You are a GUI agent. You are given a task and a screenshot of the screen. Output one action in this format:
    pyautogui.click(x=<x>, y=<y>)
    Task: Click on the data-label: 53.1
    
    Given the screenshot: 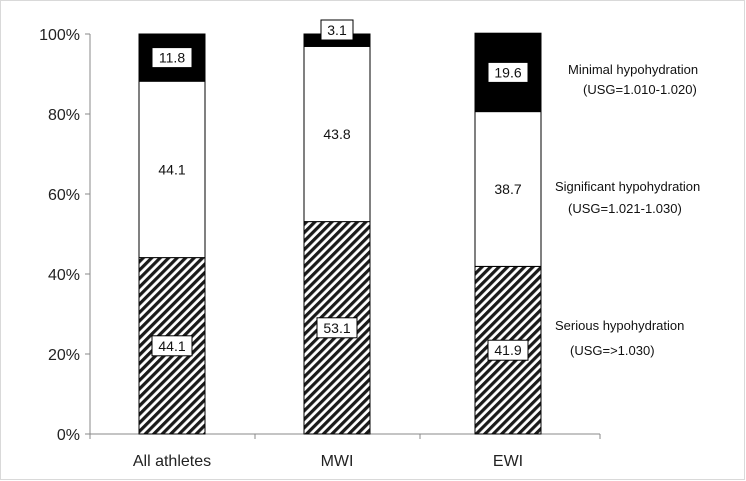 What is the action you would take?
    pyautogui.click(x=337, y=328)
    